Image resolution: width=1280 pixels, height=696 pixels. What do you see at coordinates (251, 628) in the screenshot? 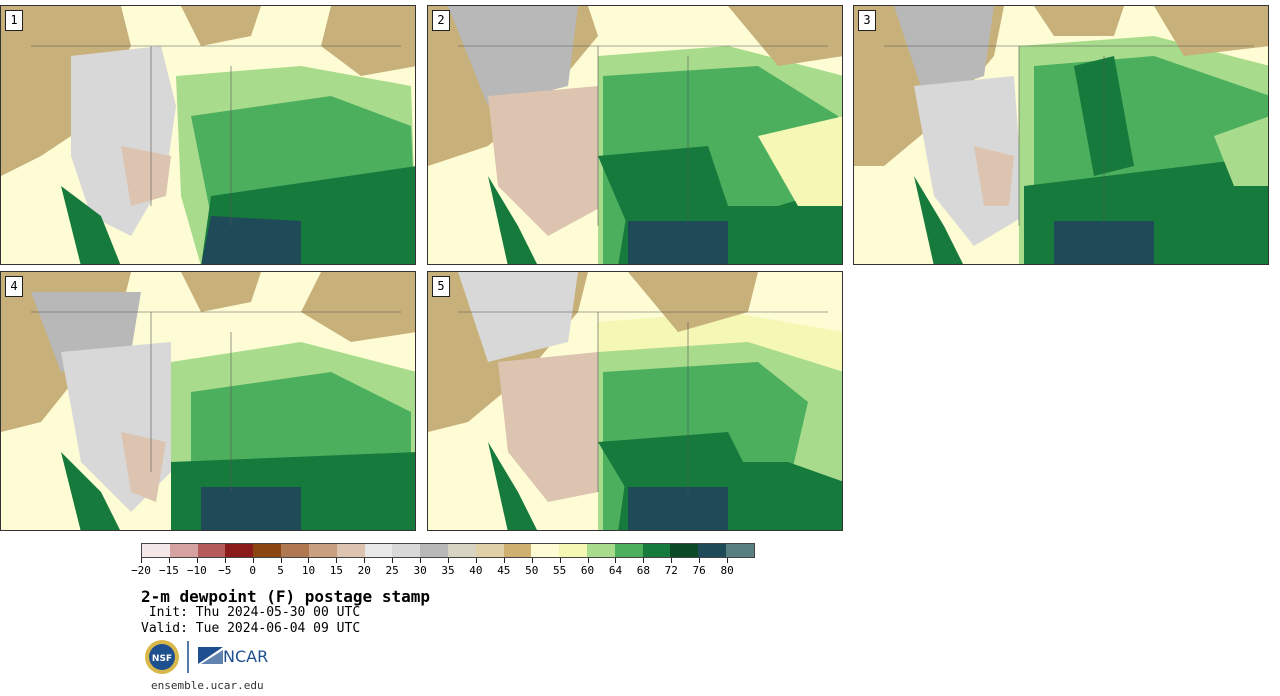
I see `valid-time: Valid: Tue 2024-06-04 09 UTC` at bounding box center [251, 628].